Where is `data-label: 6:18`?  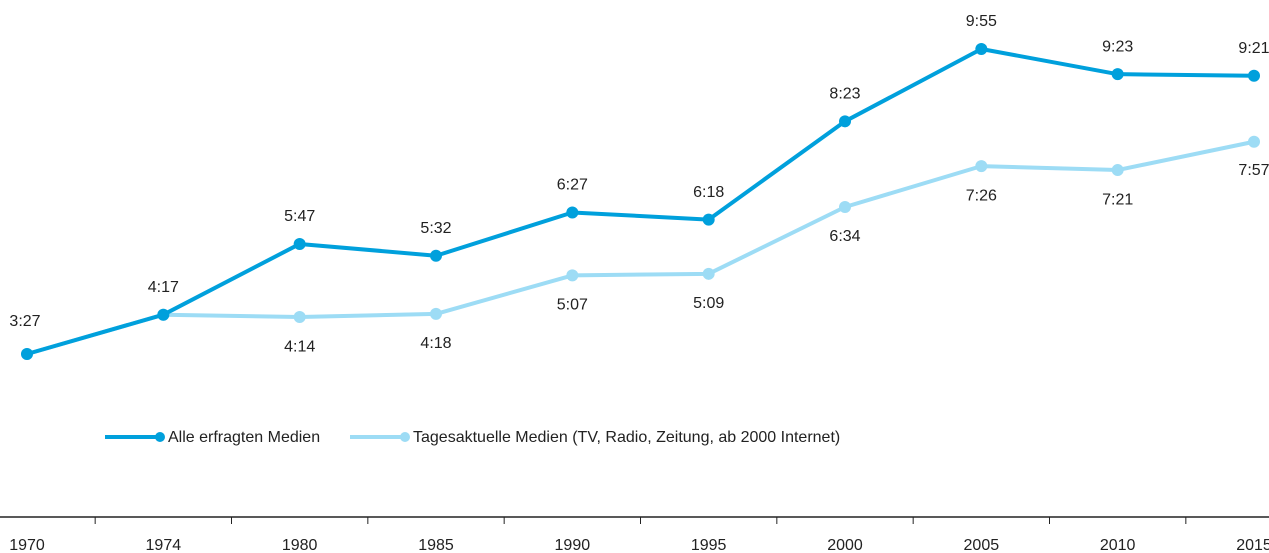
data-label: 6:18 is located at coordinates (708, 192).